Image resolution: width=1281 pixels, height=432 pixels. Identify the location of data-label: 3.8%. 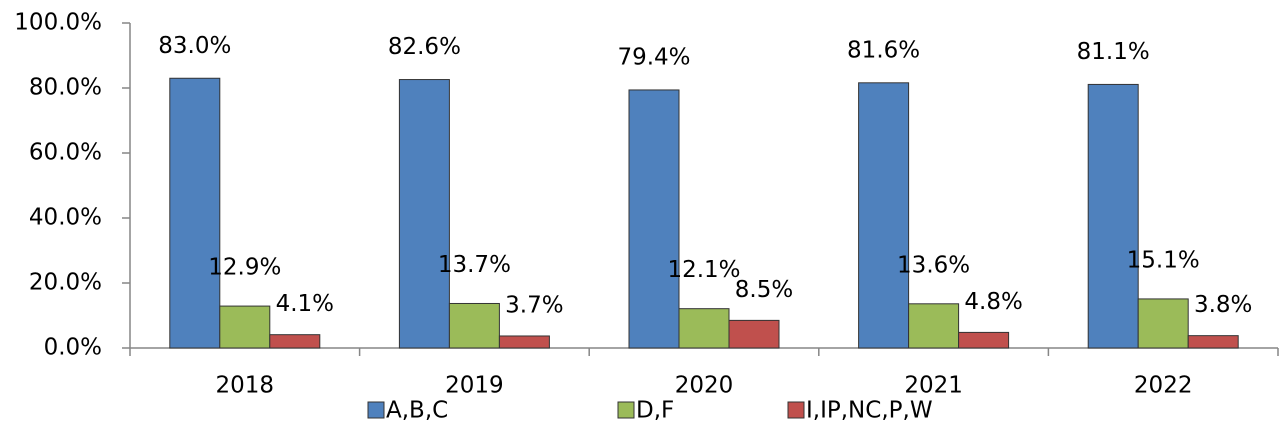
(1223, 305).